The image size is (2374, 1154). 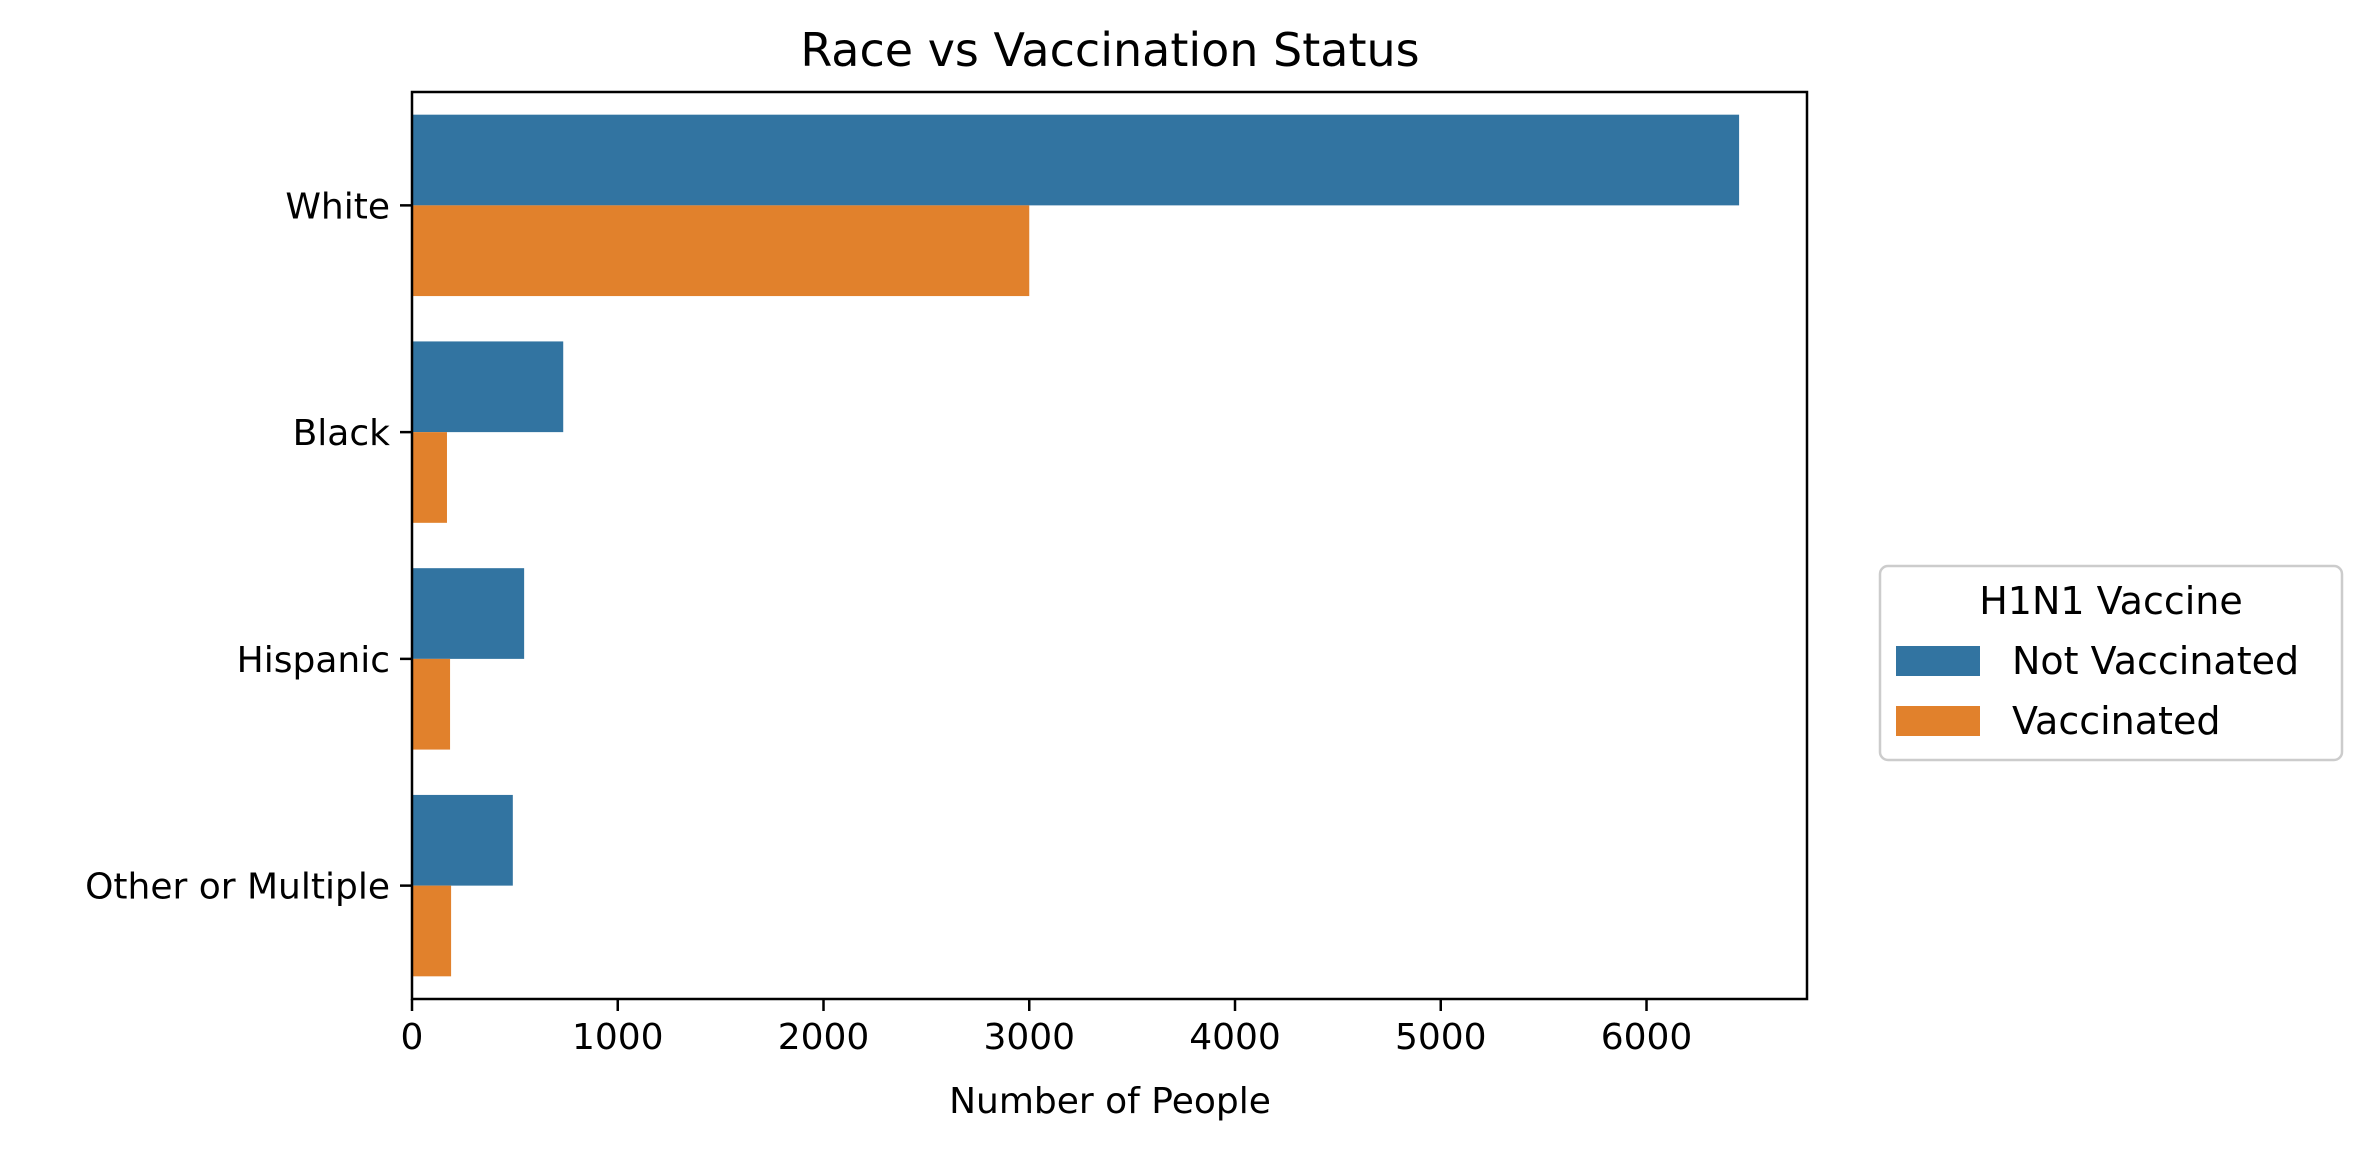 What do you see at coordinates (1938, 661) in the screenshot?
I see `legend-swatch-not-vaccinated` at bounding box center [1938, 661].